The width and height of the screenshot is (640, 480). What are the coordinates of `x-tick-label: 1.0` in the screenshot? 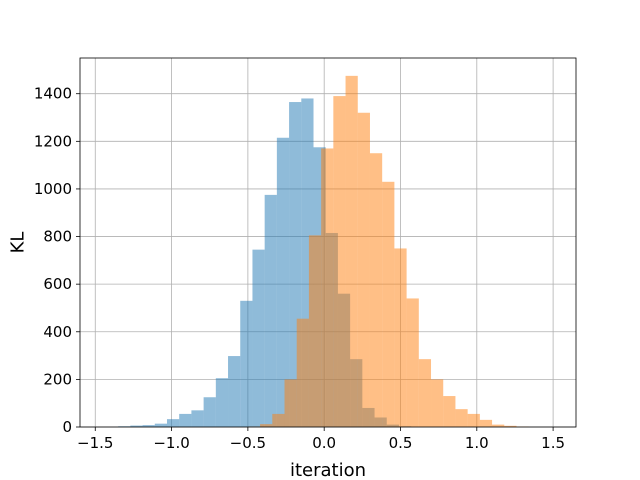 It's located at (477, 443).